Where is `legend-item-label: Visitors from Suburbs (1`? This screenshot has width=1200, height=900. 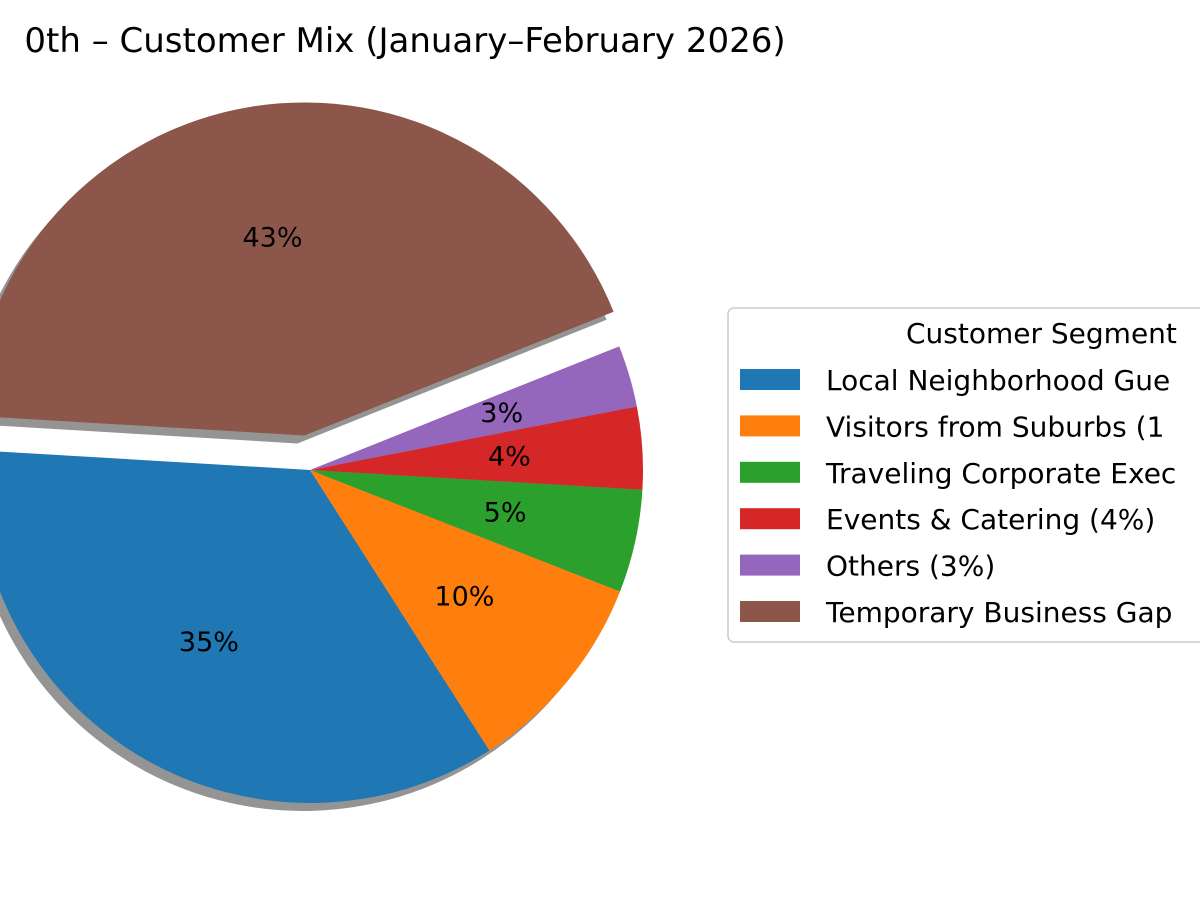 legend-item-label: Visitors from Suburbs (1 is located at coordinates (995, 426).